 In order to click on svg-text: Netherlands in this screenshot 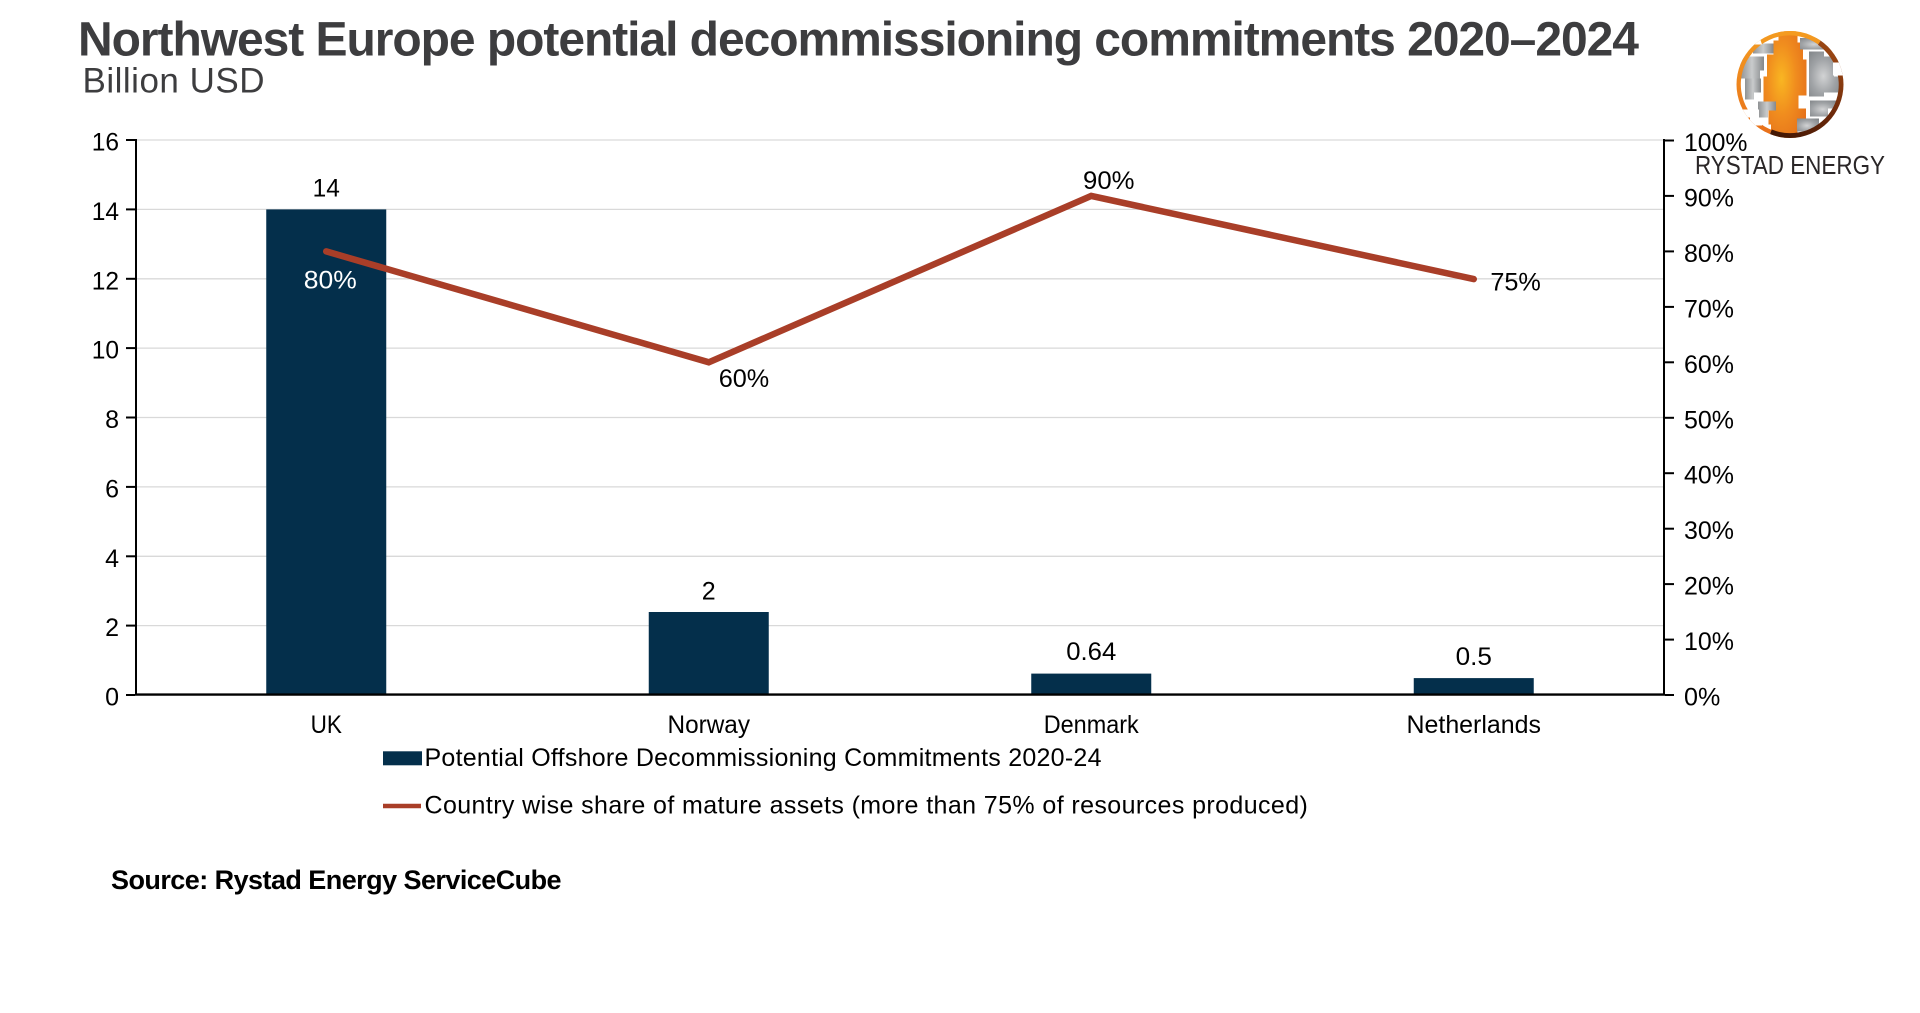, I will do `click(1474, 725)`.